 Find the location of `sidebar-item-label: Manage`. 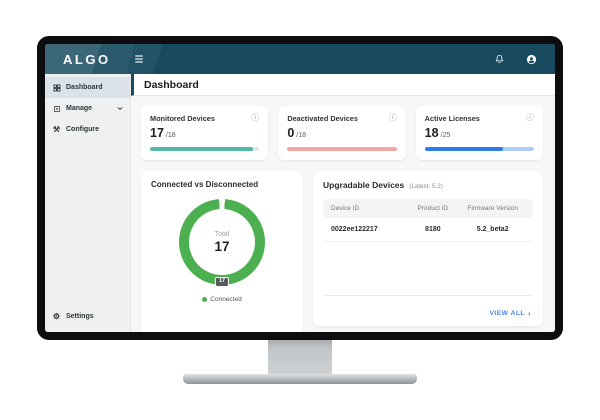

sidebar-item-label: Manage is located at coordinates (79, 108).